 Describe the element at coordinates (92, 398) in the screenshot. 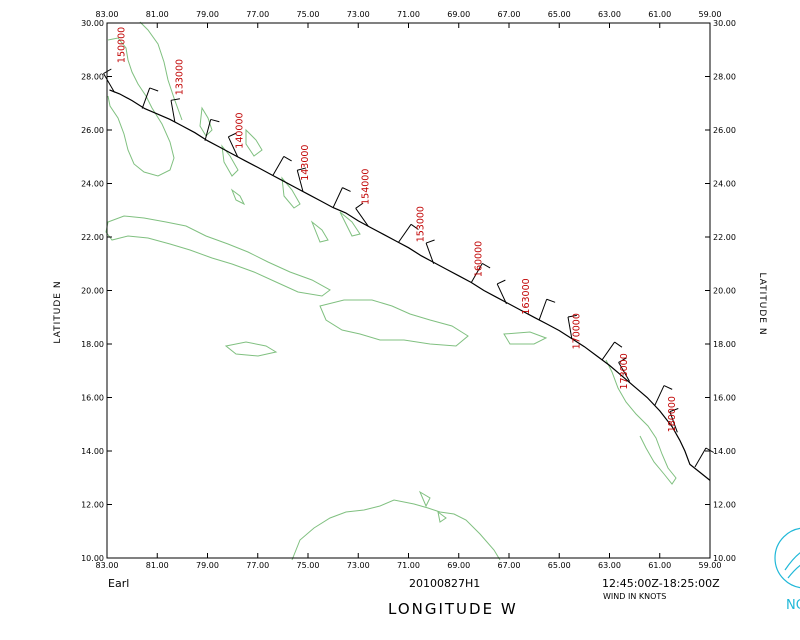

I see `y-tick-label-left: 16.00` at that location.